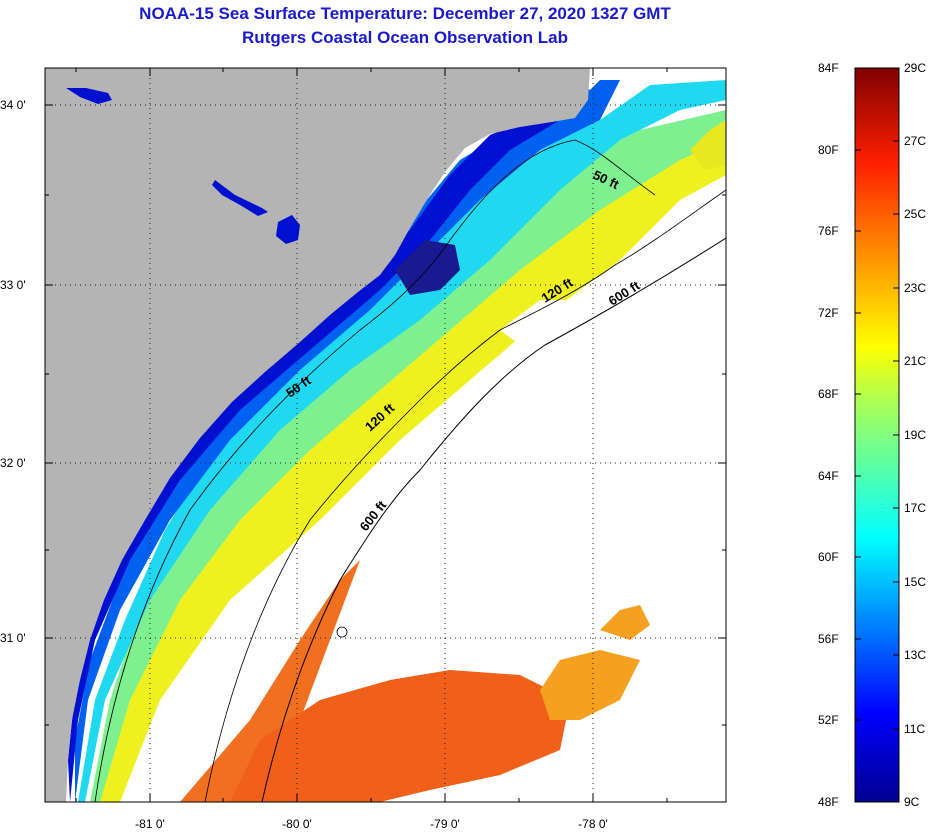 Image resolution: width=928 pixels, height=832 pixels. I want to click on colorbar-f-label: 56F, so click(828, 639).